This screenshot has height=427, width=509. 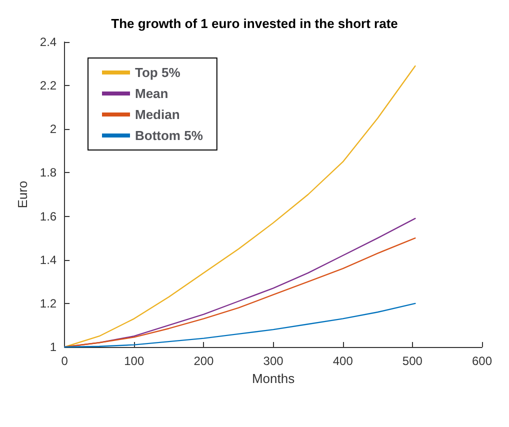 I want to click on y-tick-label: 2.4, so click(x=48, y=42).